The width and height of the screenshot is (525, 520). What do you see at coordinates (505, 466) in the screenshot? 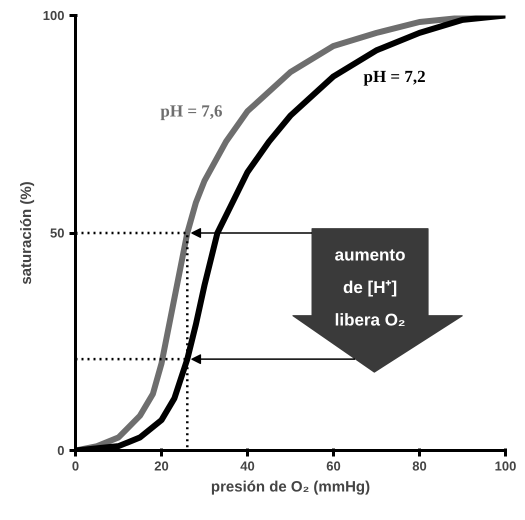
I see `x-tick-label: 100` at bounding box center [505, 466].